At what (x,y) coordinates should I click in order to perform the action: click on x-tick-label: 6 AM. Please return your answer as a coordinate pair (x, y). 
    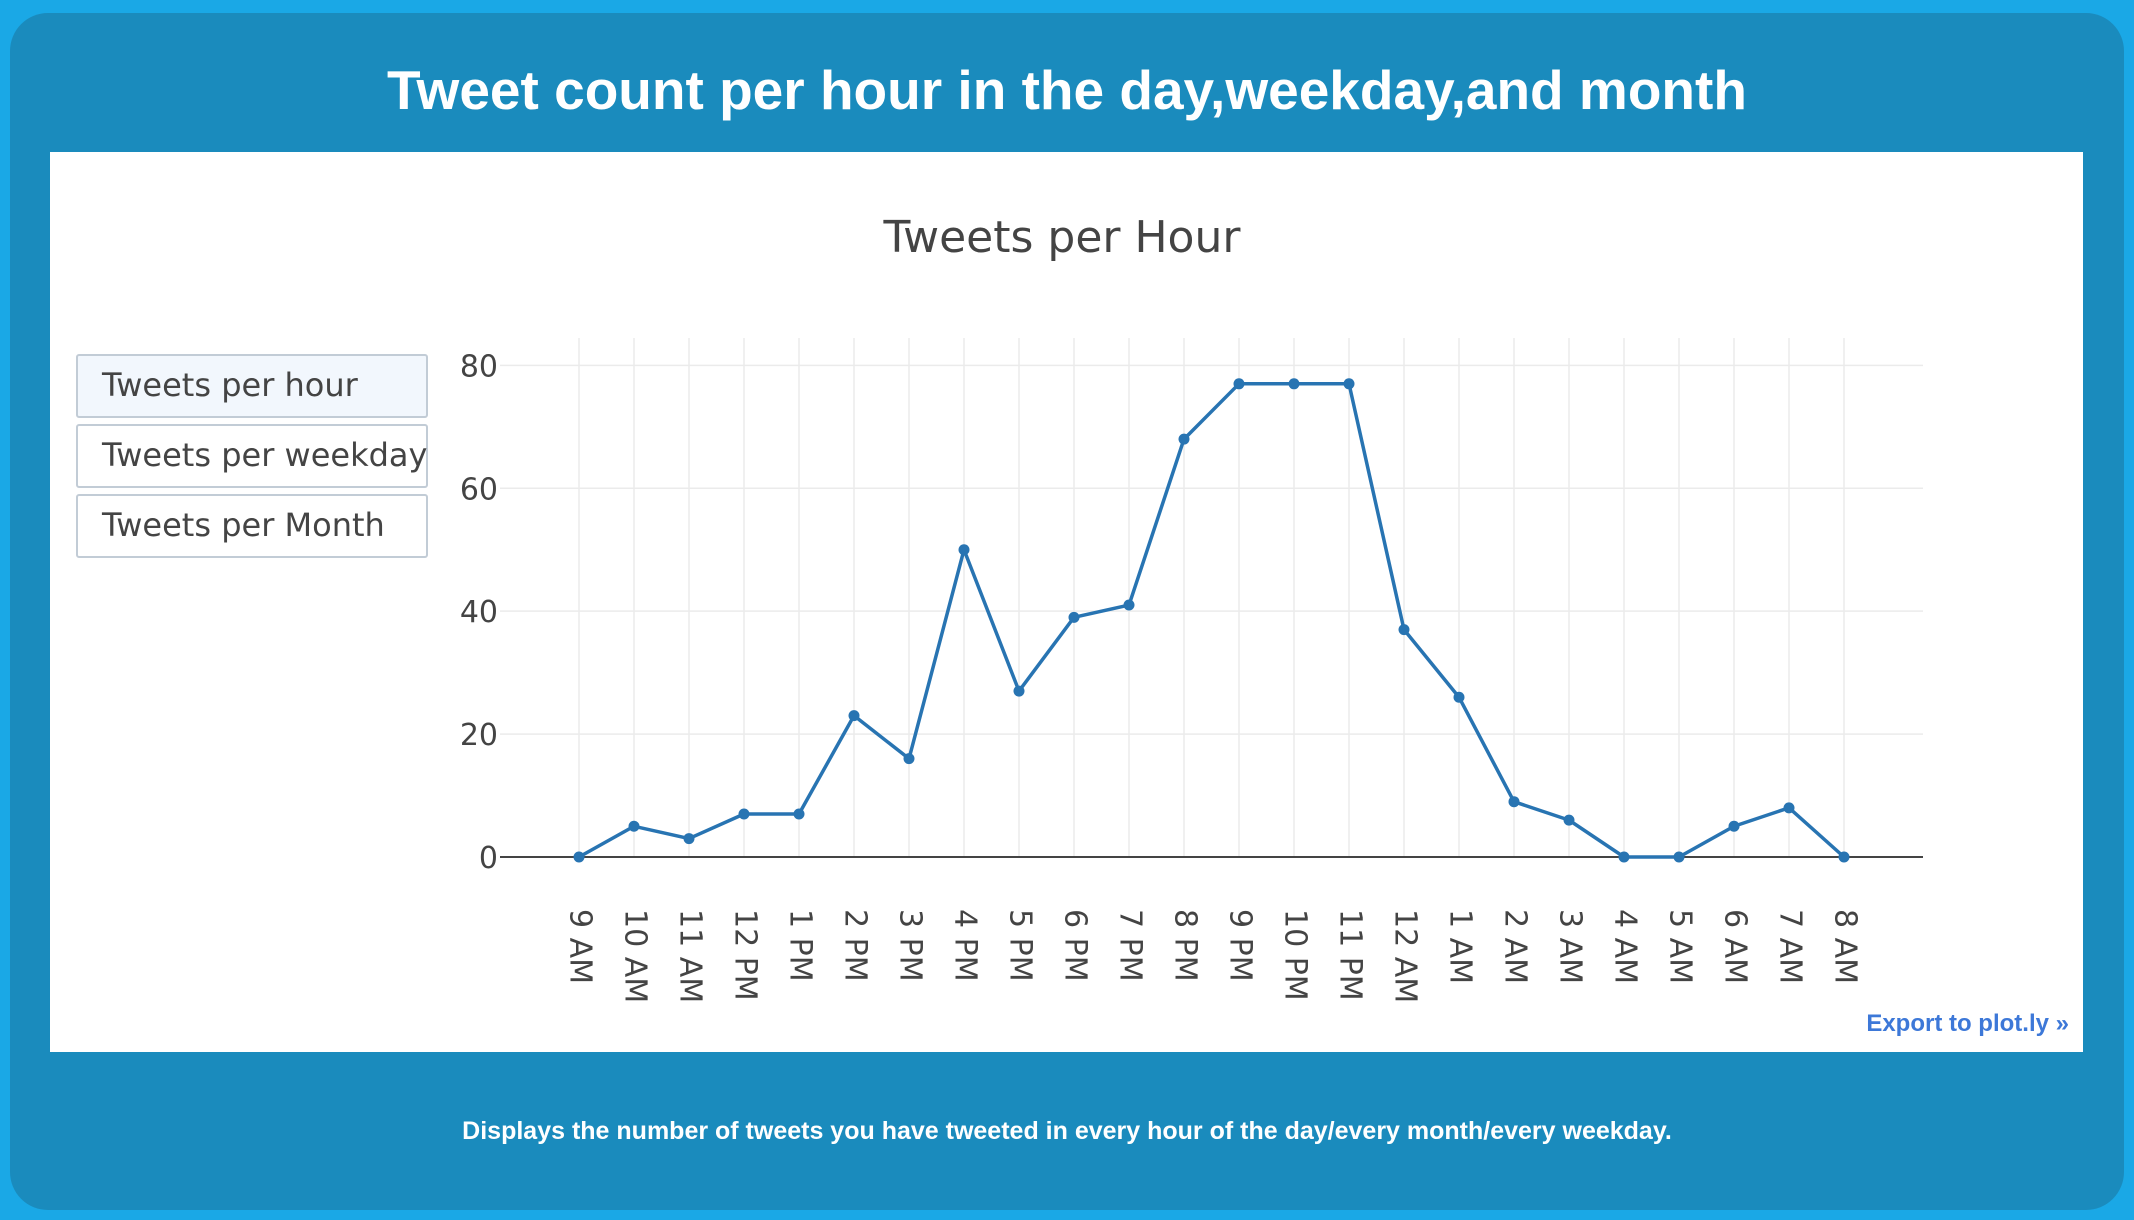
    Looking at the image, I should click on (1735, 946).